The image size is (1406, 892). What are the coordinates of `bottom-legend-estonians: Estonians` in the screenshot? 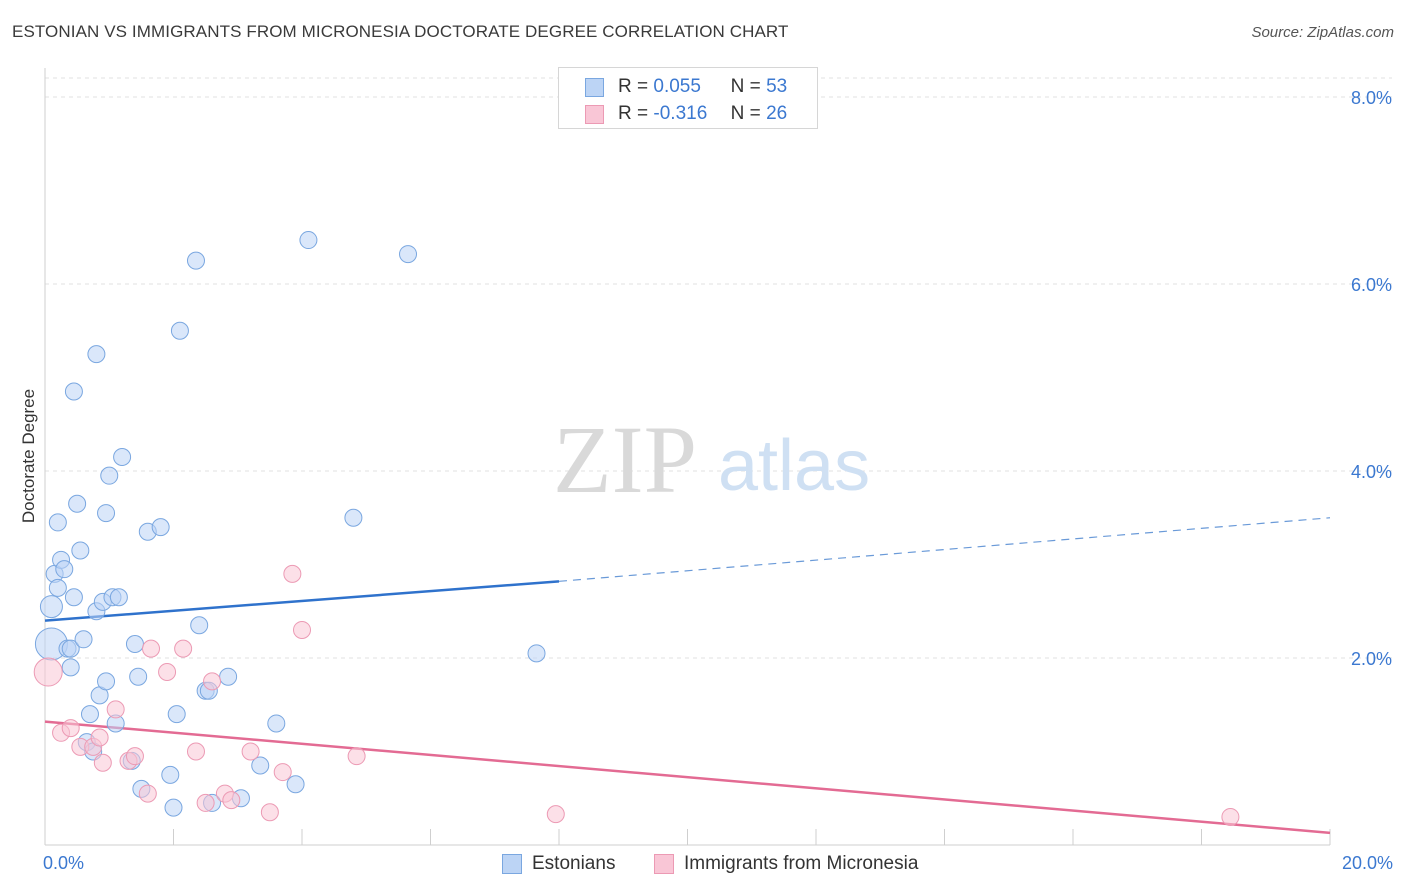 It's located at (558, 864).